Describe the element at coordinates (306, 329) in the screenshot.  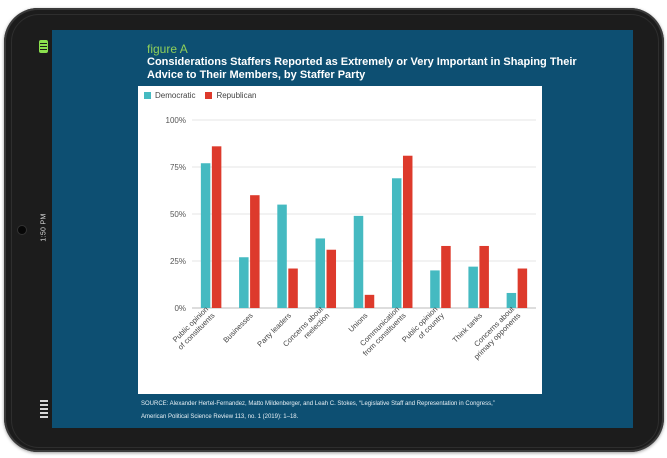
I see `x-tick-label: Concerns aboutreelection` at that location.